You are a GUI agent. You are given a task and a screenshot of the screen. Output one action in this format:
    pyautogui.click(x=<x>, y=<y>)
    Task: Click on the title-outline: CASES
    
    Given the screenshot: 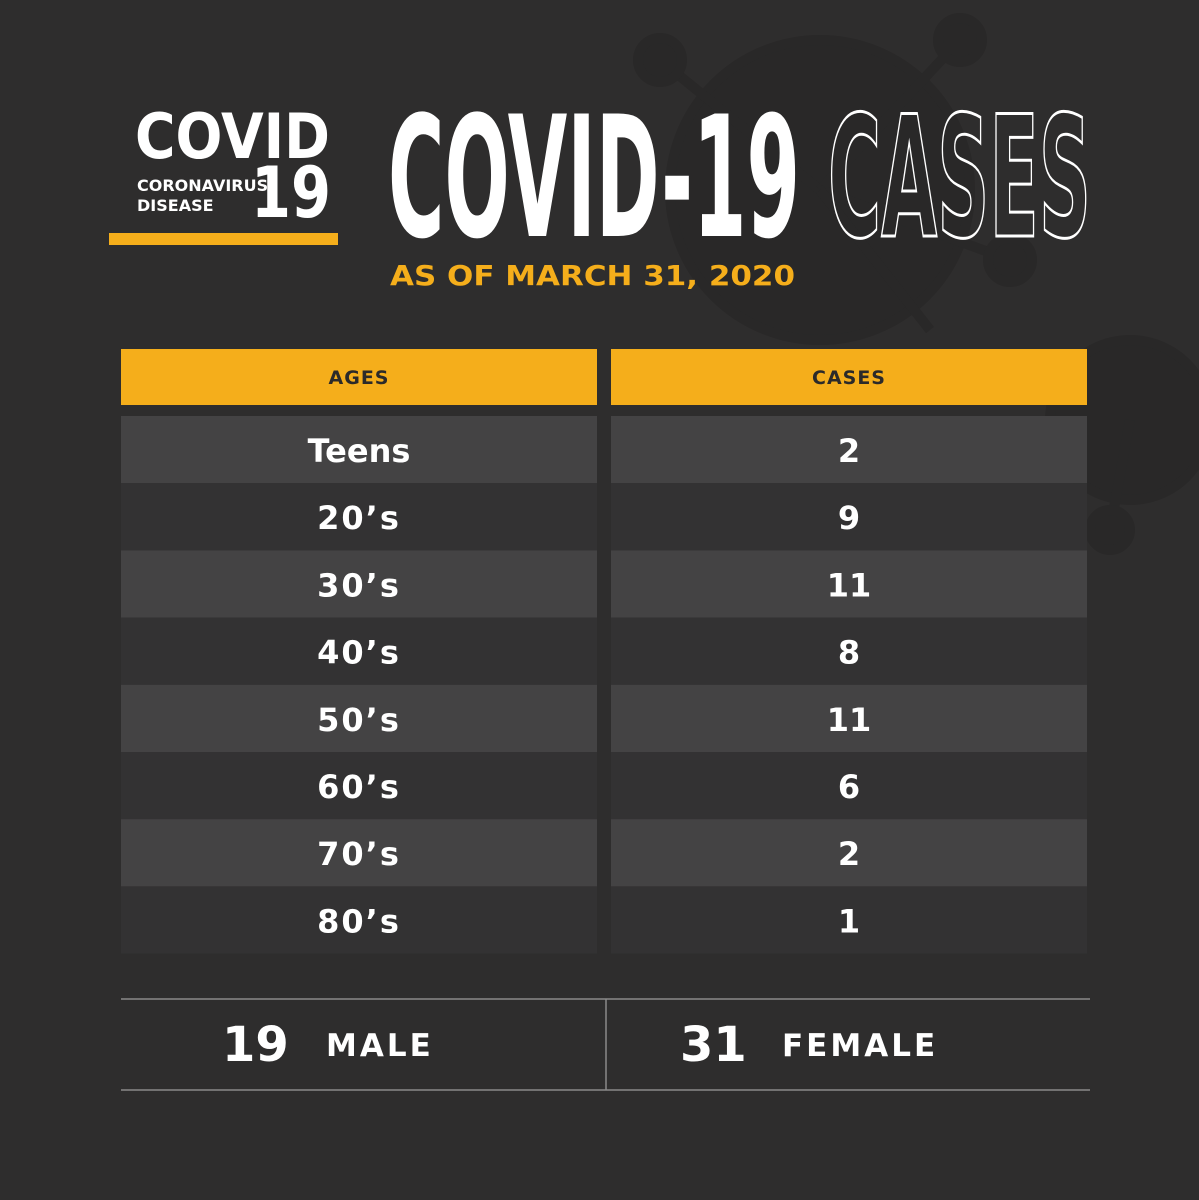 What is the action you would take?
    pyautogui.click(x=959, y=178)
    